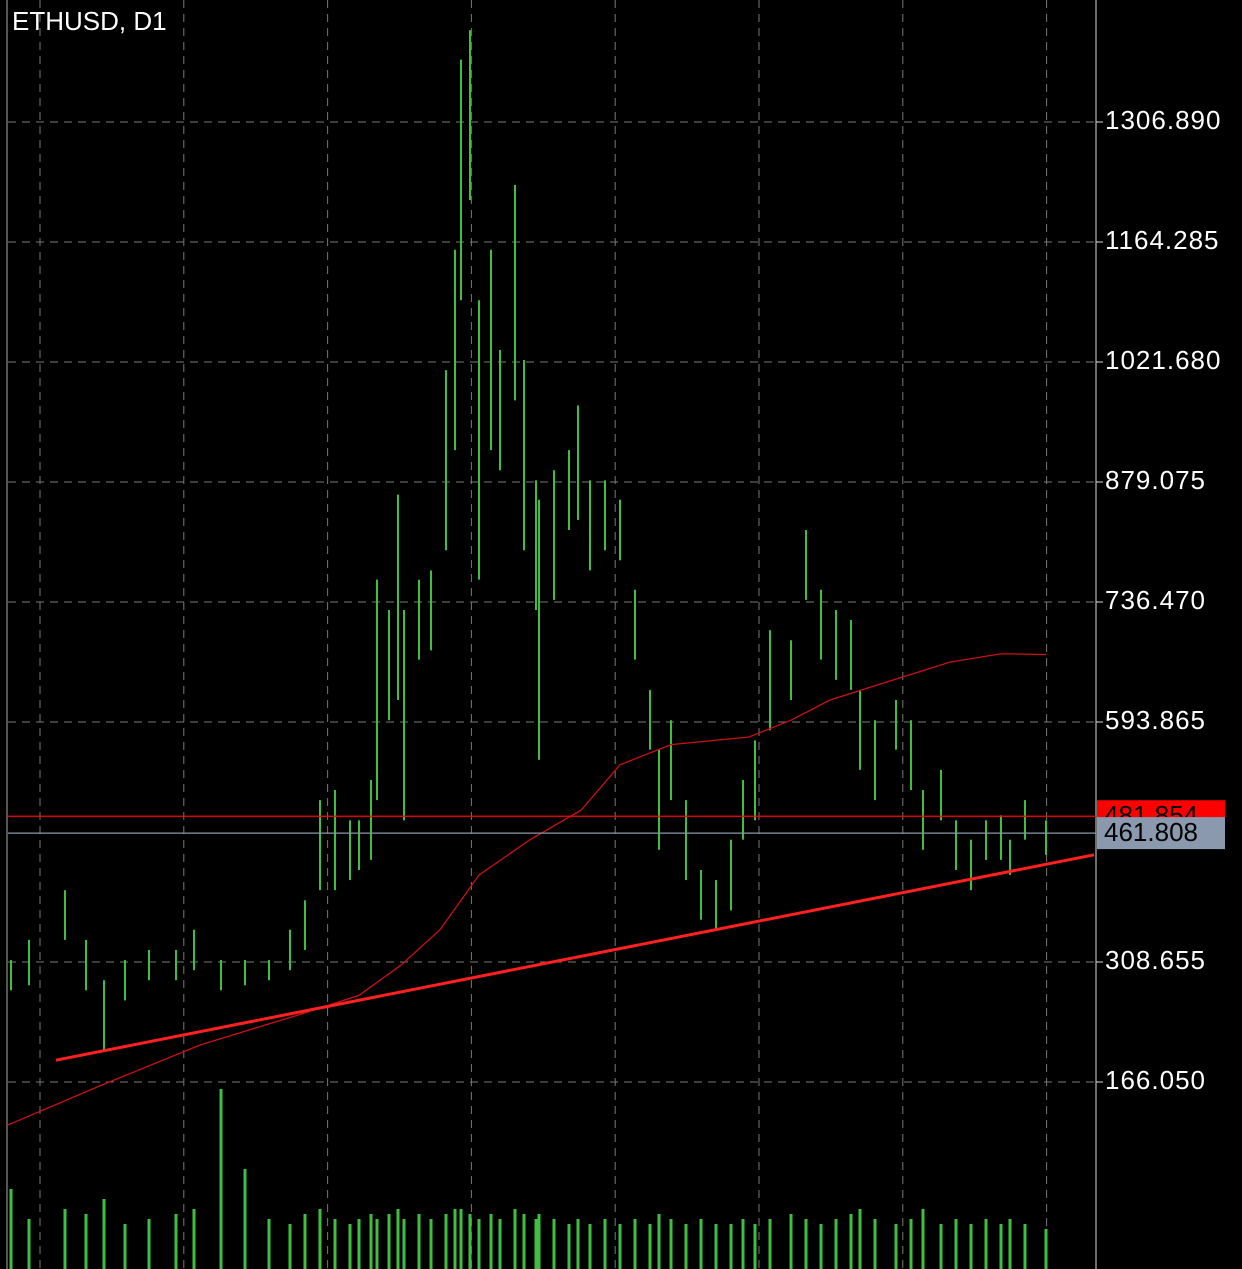 This screenshot has height=1269, width=1242. What do you see at coordinates (1155, 480) in the screenshot?
I see `y-tick-label: 879.075` at bounding box center [1155, 480].